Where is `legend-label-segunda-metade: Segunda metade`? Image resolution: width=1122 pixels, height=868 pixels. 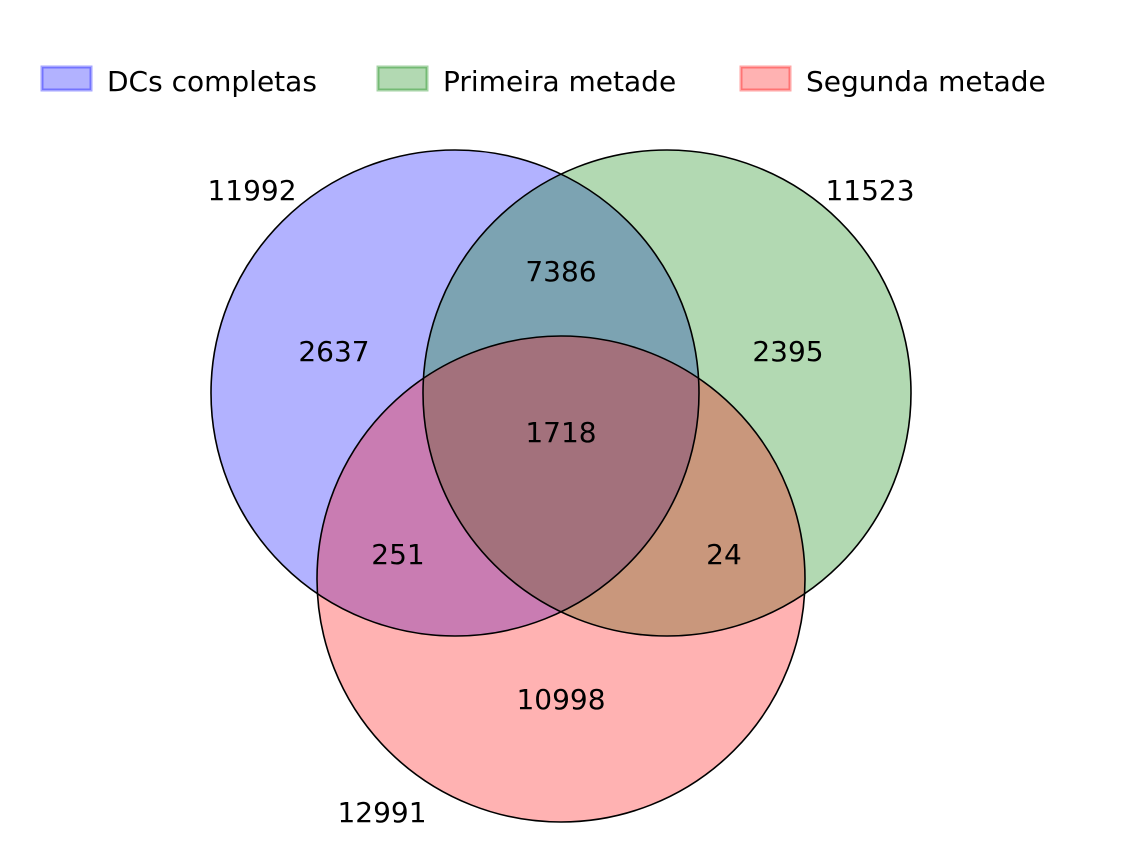 legend-label-segunda-metade: Segunda metade is located at coordinates (926, 81).